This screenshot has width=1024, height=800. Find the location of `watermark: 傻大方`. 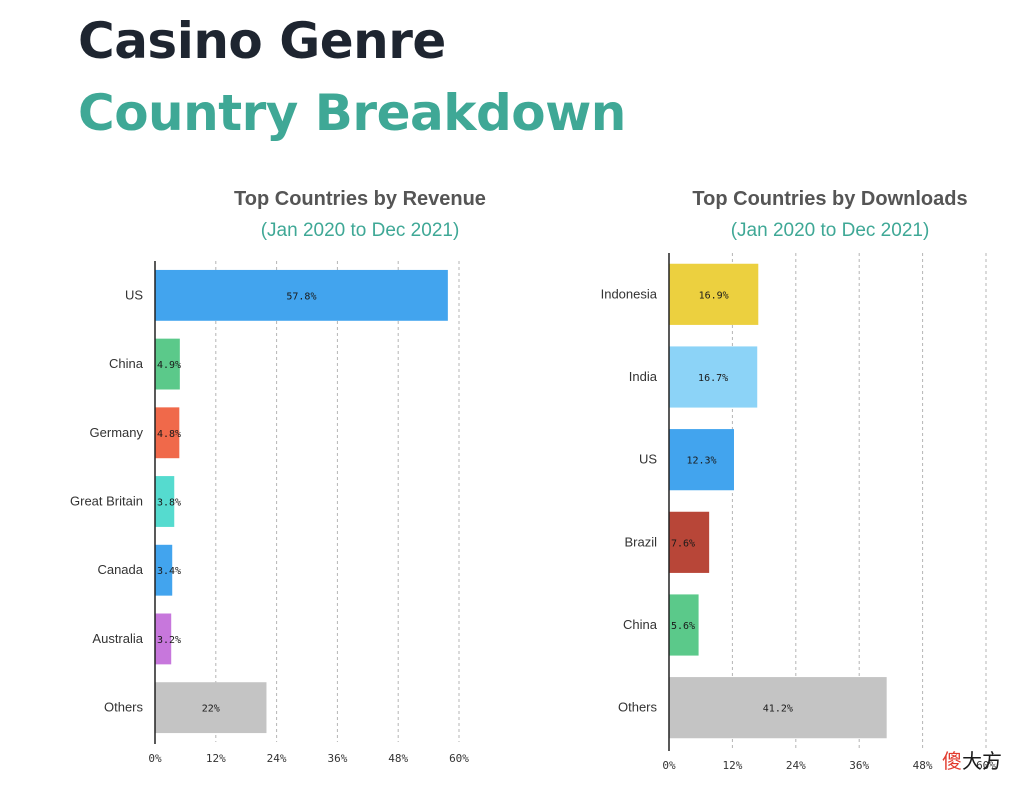

watermark: 傻大方 is located at coordinates (972, 759).